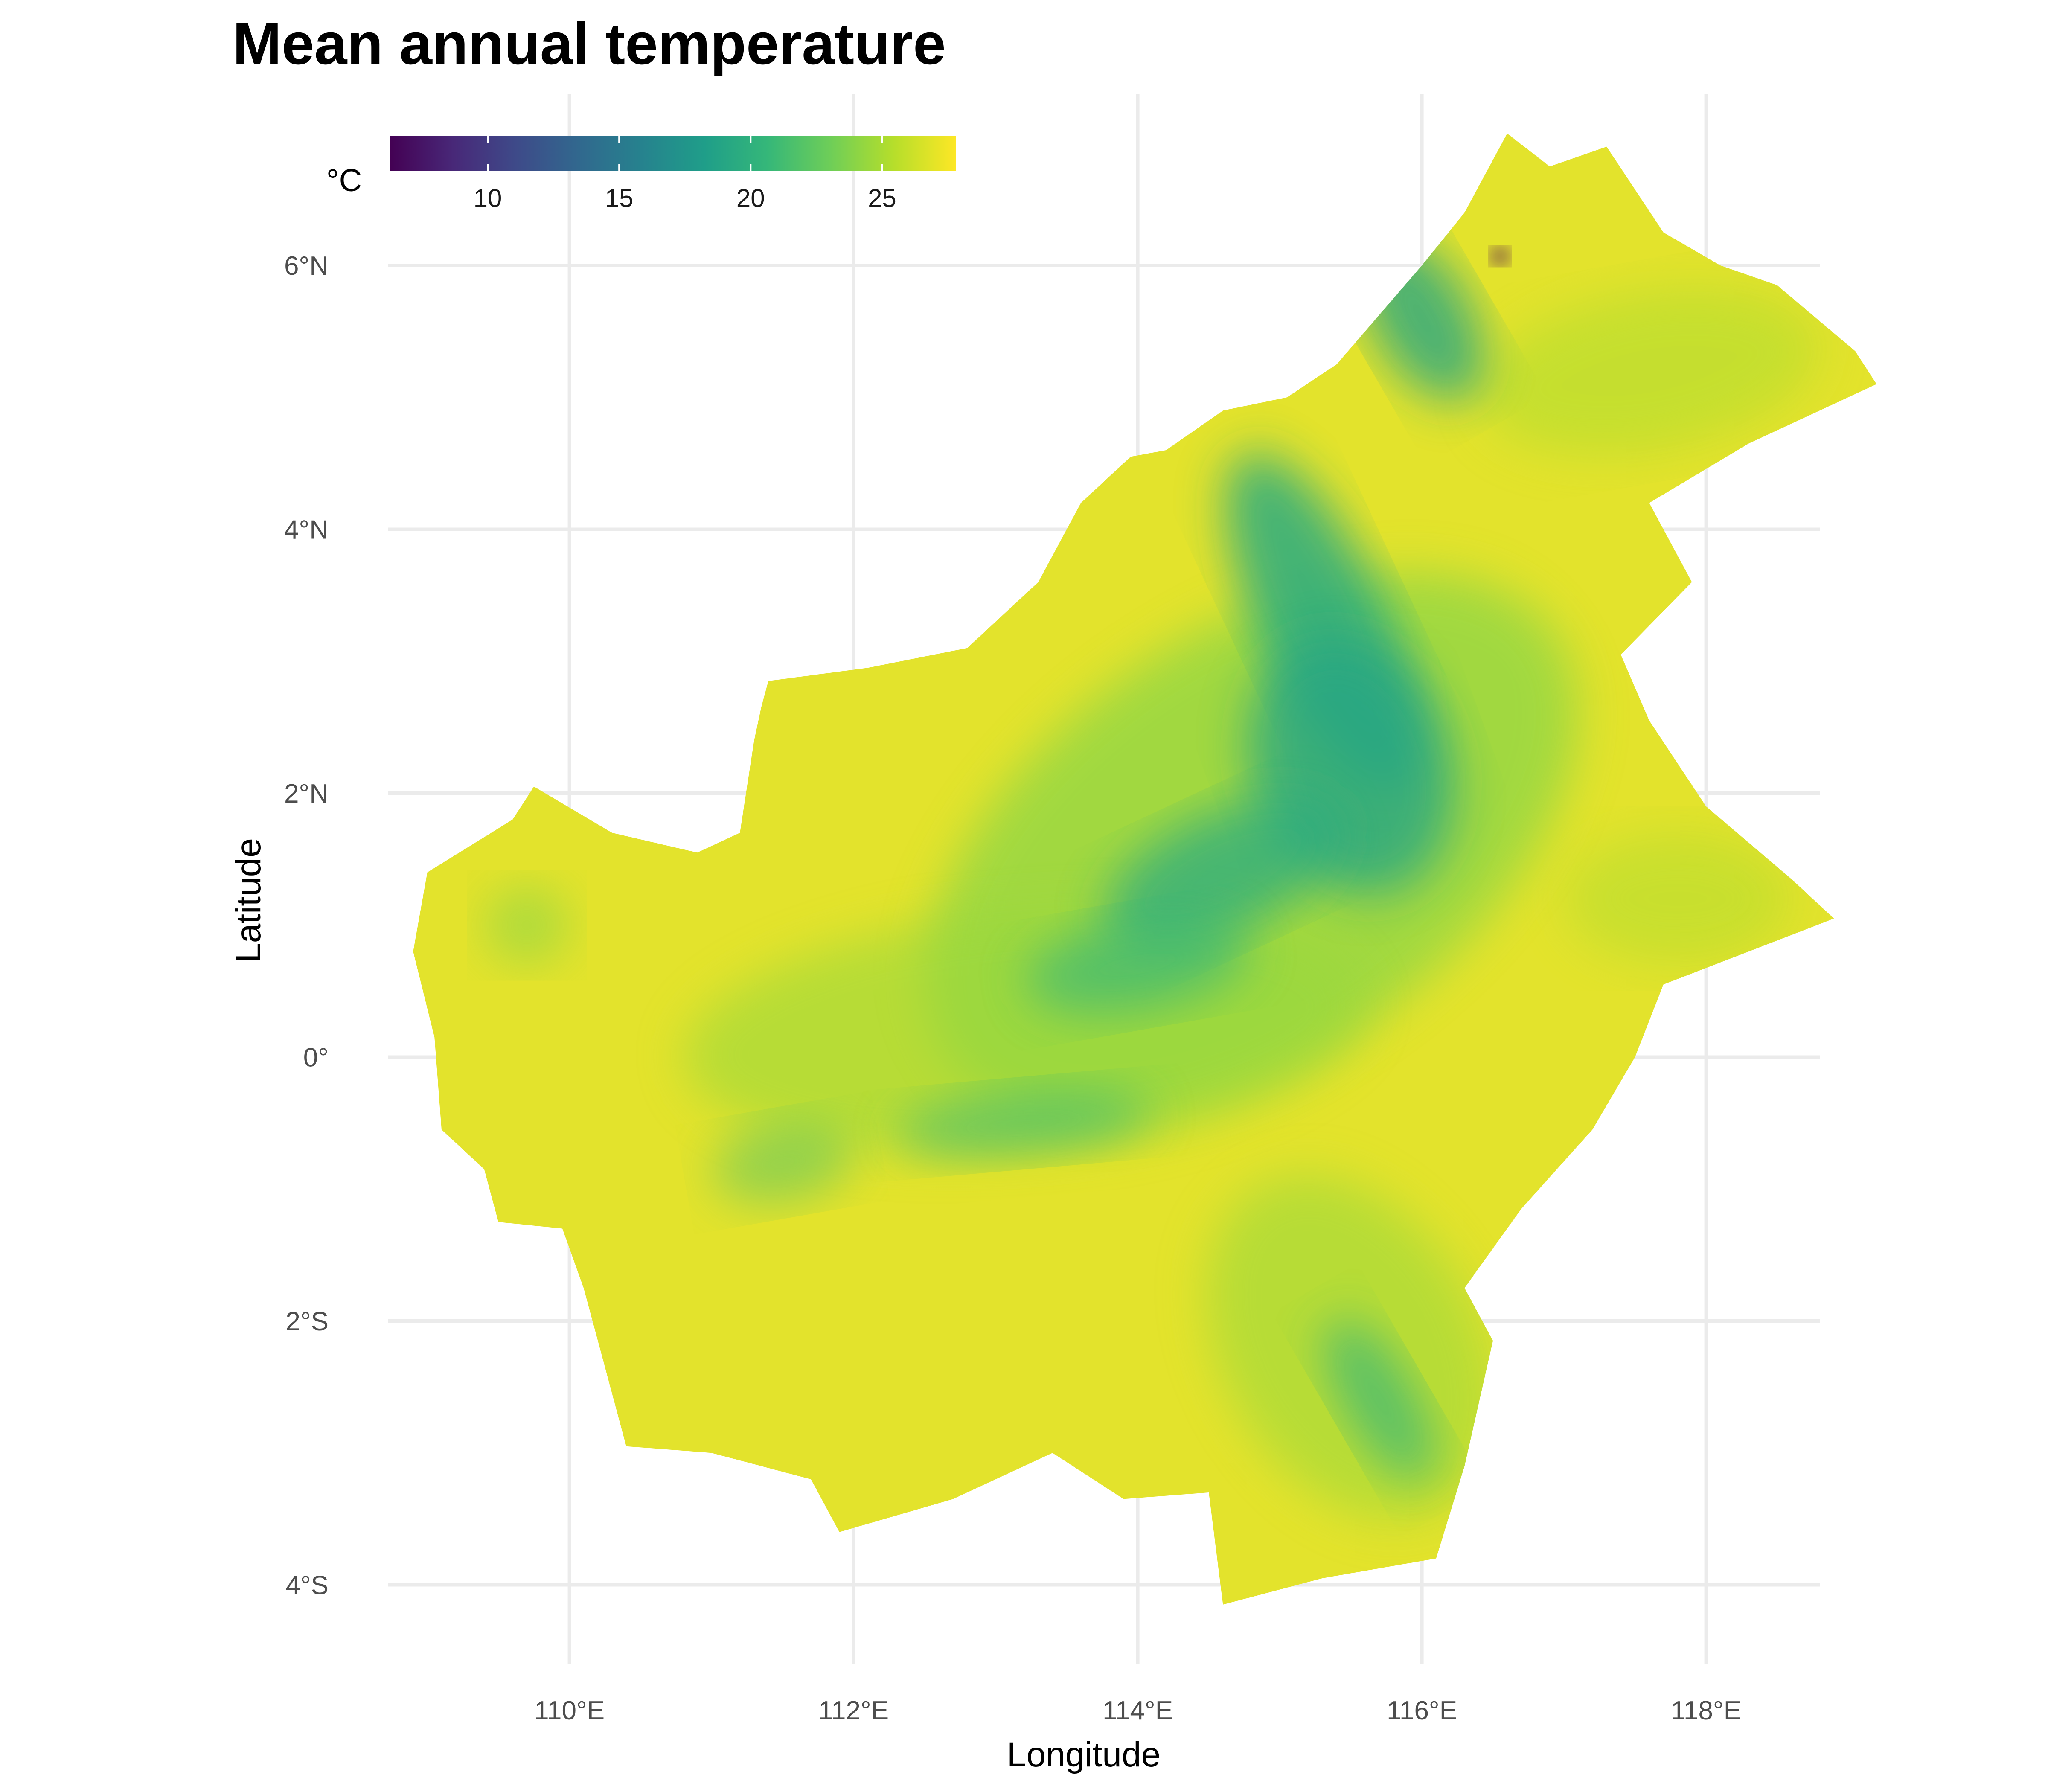  What do you see at coordinates (882, 198) in the screenshot?
I see `colorbar-tick-label: 25` at bounding box center [882, 198].